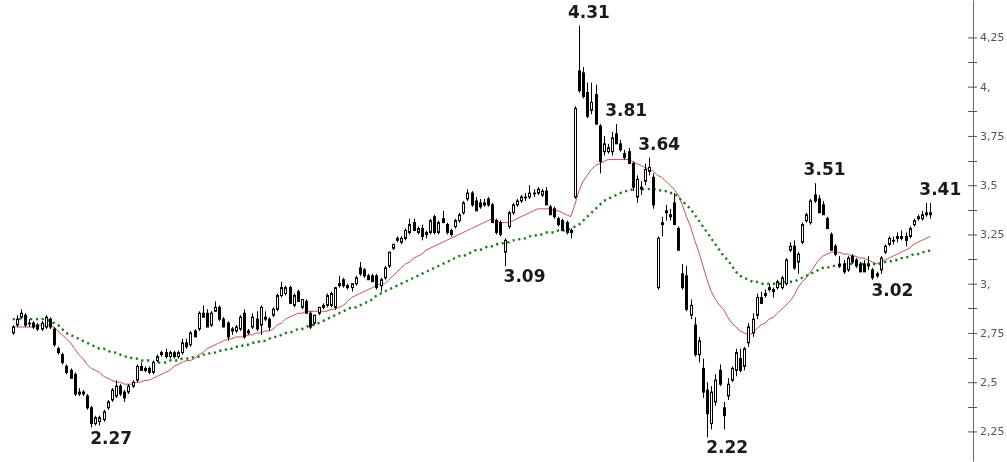 The height and width of the screenshot is (462, 1007). I want to click on y-tick-label: 4,25, so click(992, 38).